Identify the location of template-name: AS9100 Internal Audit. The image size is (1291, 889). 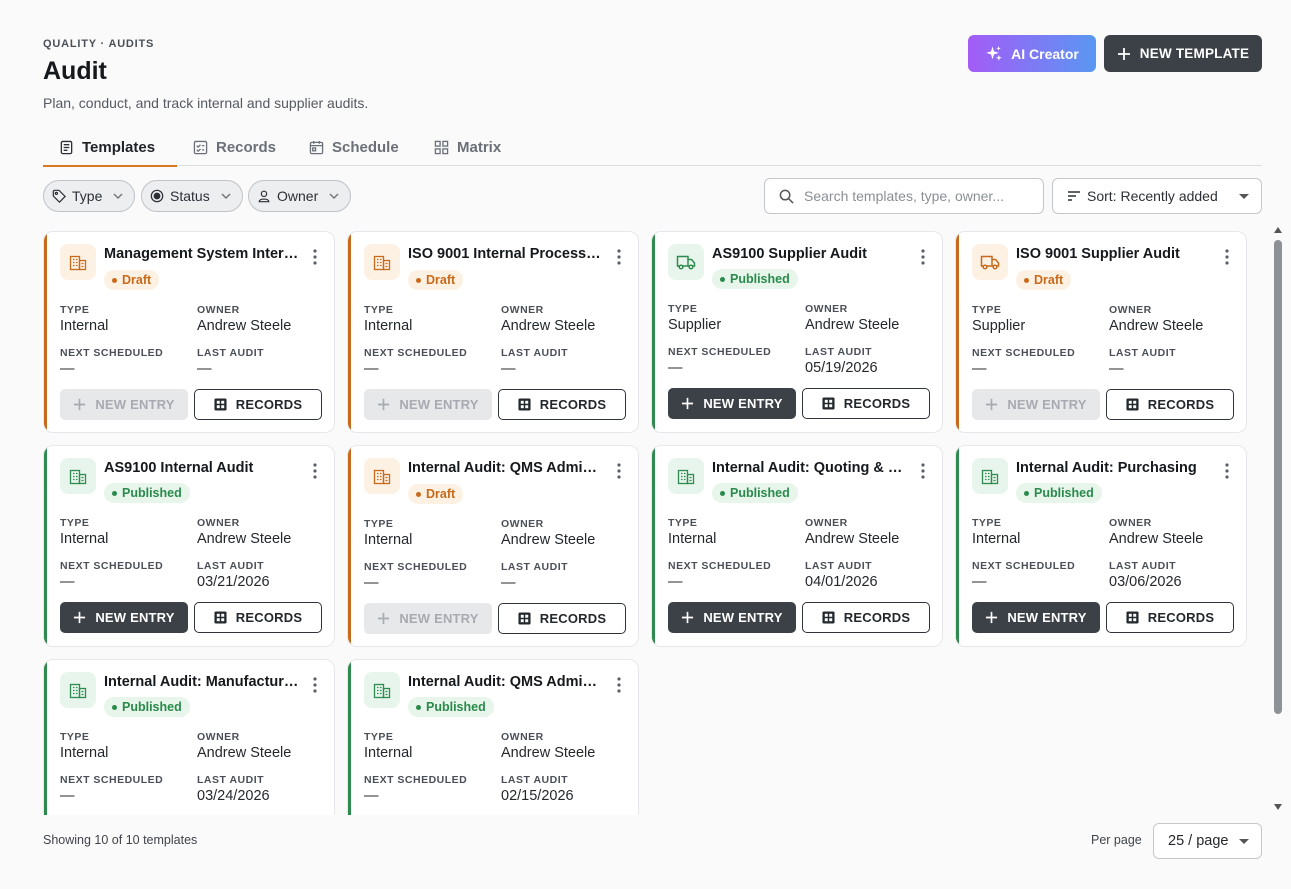
(179, 468).